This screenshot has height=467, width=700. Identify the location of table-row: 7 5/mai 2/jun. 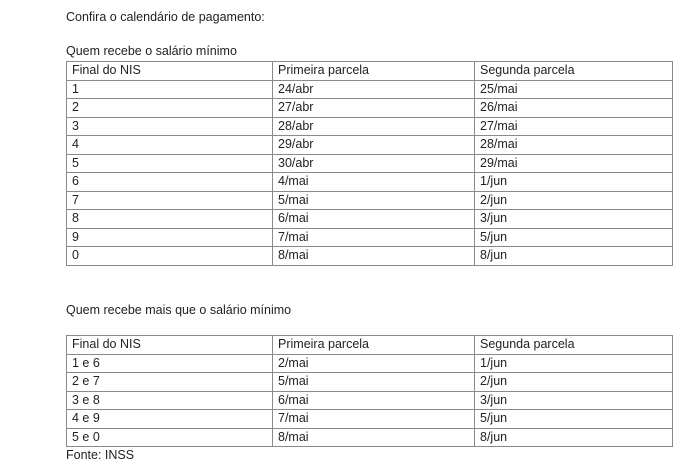
(369, 200).